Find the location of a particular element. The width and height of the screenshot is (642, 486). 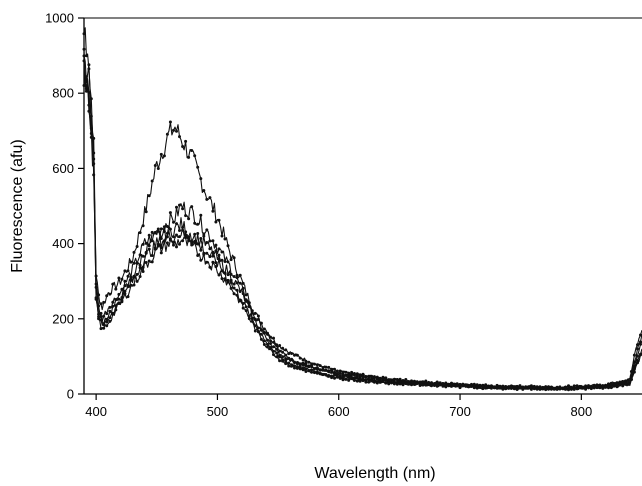

y-tick-label: 600 is located at coordinates (63, 168).